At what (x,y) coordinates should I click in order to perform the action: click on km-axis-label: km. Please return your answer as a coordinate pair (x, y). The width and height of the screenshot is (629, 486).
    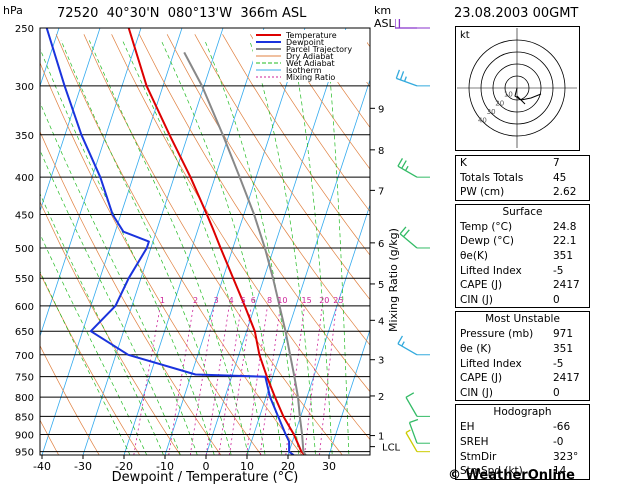
    Looking at the image, I should click on (383, 10).